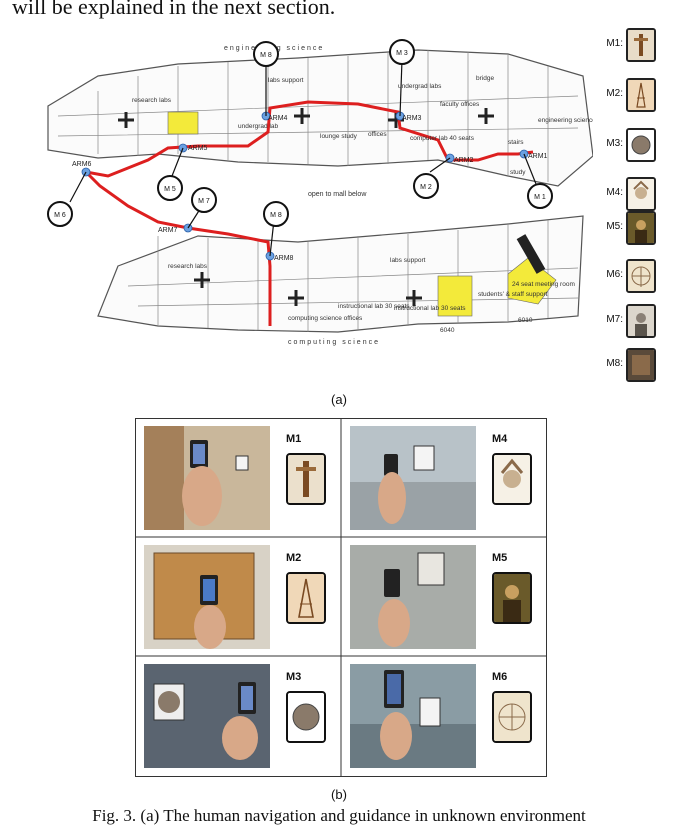 This screenshot has height=828, width=678. I want to click on map-label: stairs, so click(516, 142).